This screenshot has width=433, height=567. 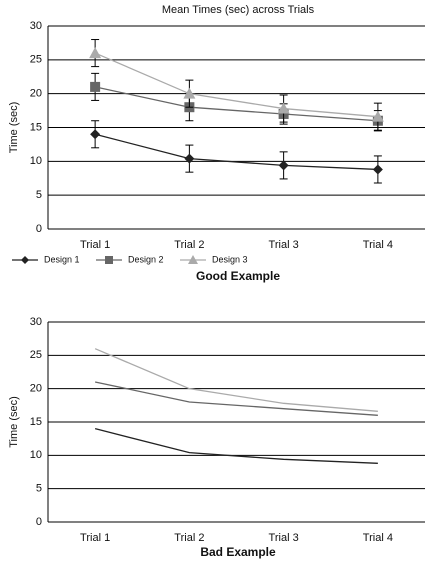 What do you see at coordinates (238, 276) in the screenshot?
I see `caption: Good Example` at bounding box center [238, 276].